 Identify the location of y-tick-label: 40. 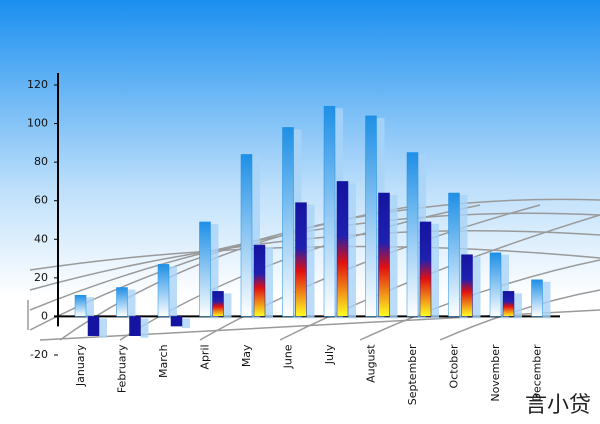
(41, 238).